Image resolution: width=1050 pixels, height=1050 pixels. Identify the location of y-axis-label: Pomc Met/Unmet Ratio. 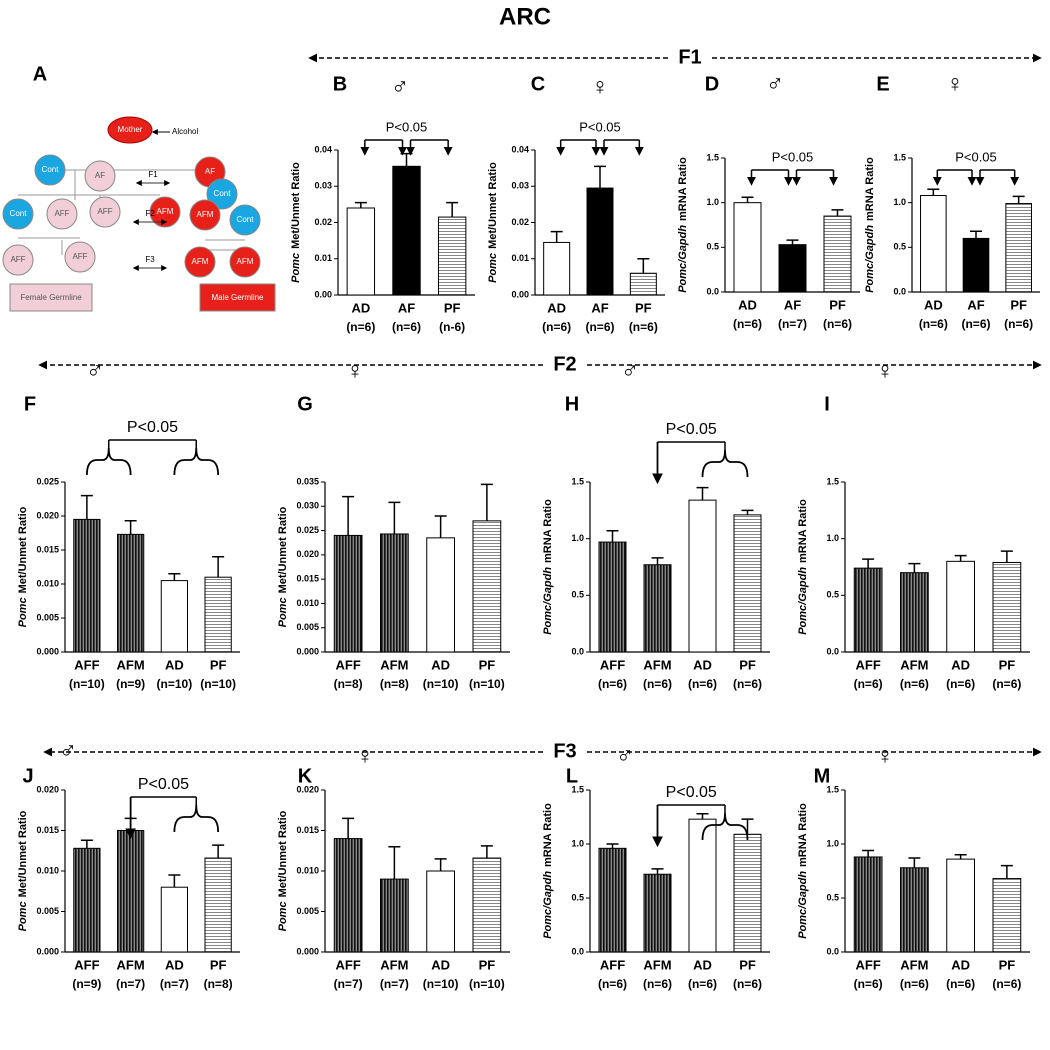
(283, 870).